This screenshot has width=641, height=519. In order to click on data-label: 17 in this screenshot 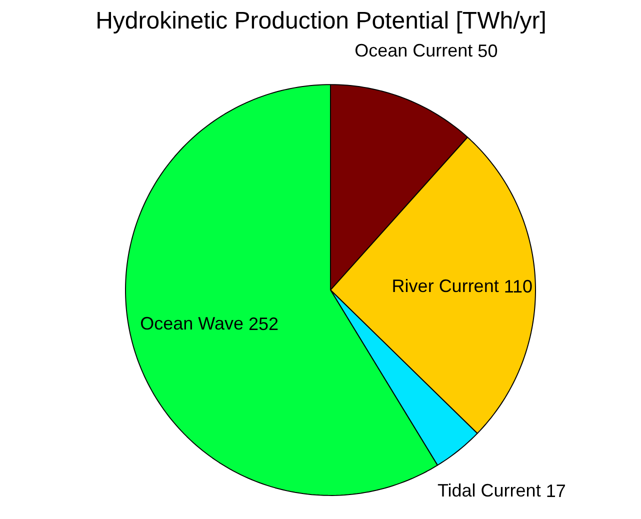, I will do `click(556, 491)`.